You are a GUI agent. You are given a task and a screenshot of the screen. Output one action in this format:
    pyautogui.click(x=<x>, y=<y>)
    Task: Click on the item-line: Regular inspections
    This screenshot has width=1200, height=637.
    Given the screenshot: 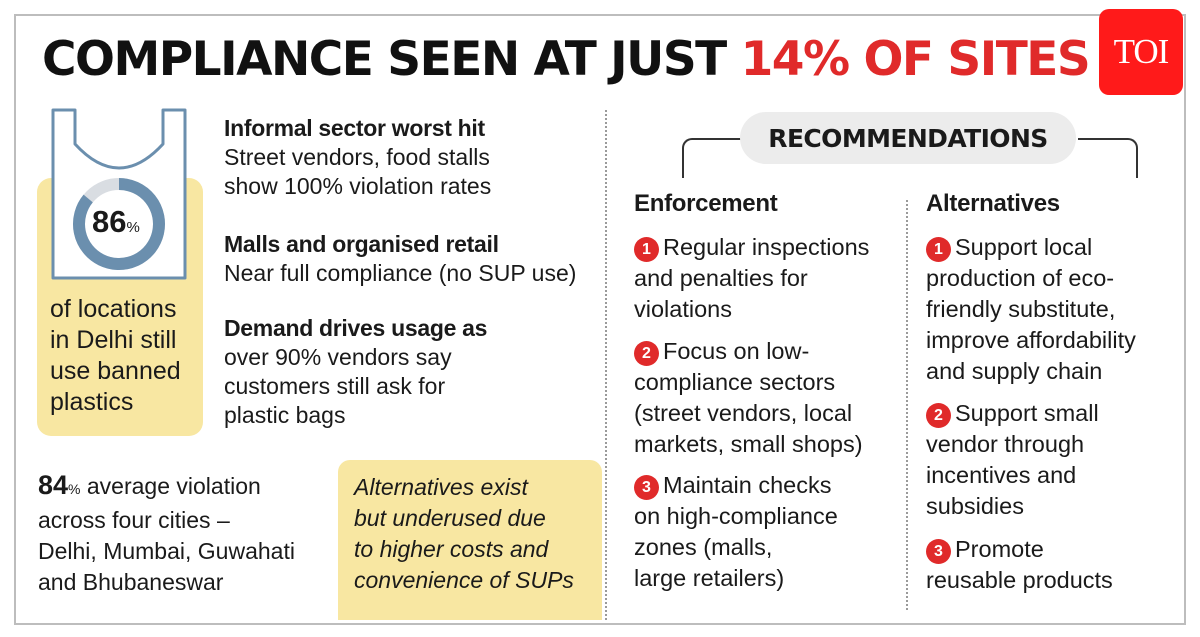 What is the action you would take?
    pyautogui.click(x=766, y=247)
    